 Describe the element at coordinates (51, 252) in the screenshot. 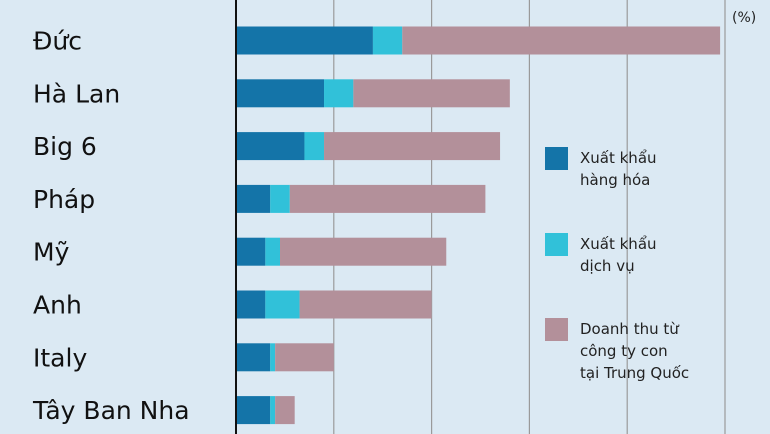

I see `category-label-5: Mỹ` at that location.